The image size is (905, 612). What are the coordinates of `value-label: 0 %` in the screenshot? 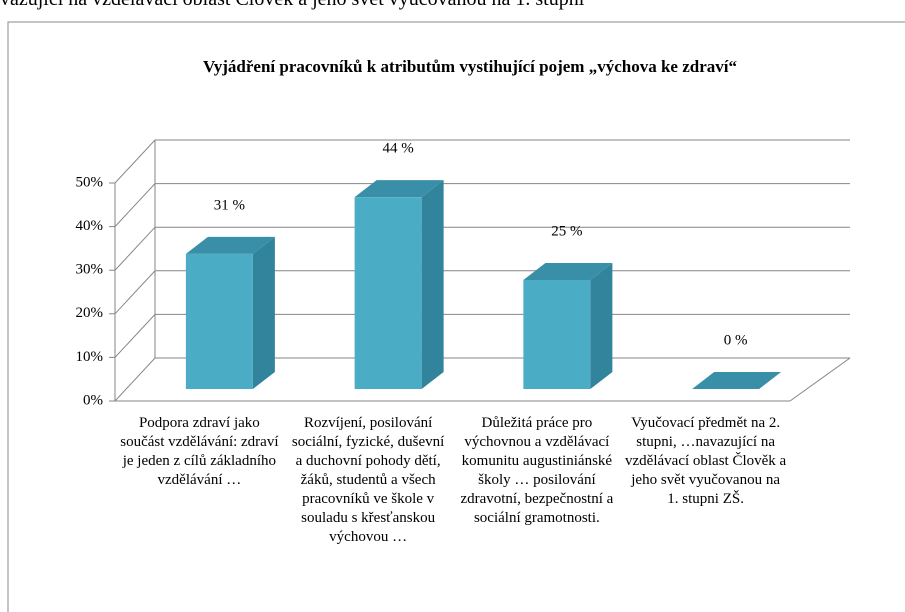 It's located at (736, 340).